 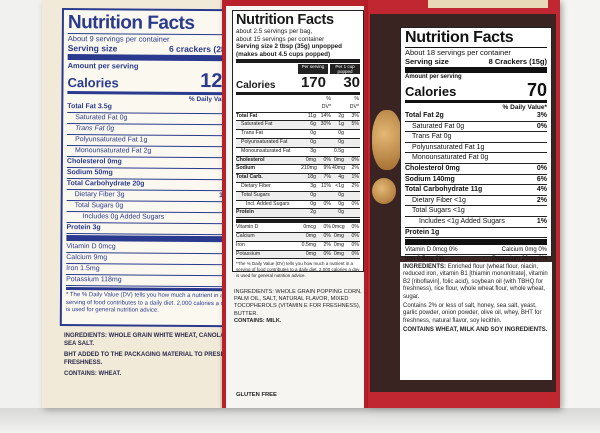 What do you see at coordinates (458, 52) in the screenshot?
I see `servings-per-container: About 18 servings per container` at bounding box center [458, 52].